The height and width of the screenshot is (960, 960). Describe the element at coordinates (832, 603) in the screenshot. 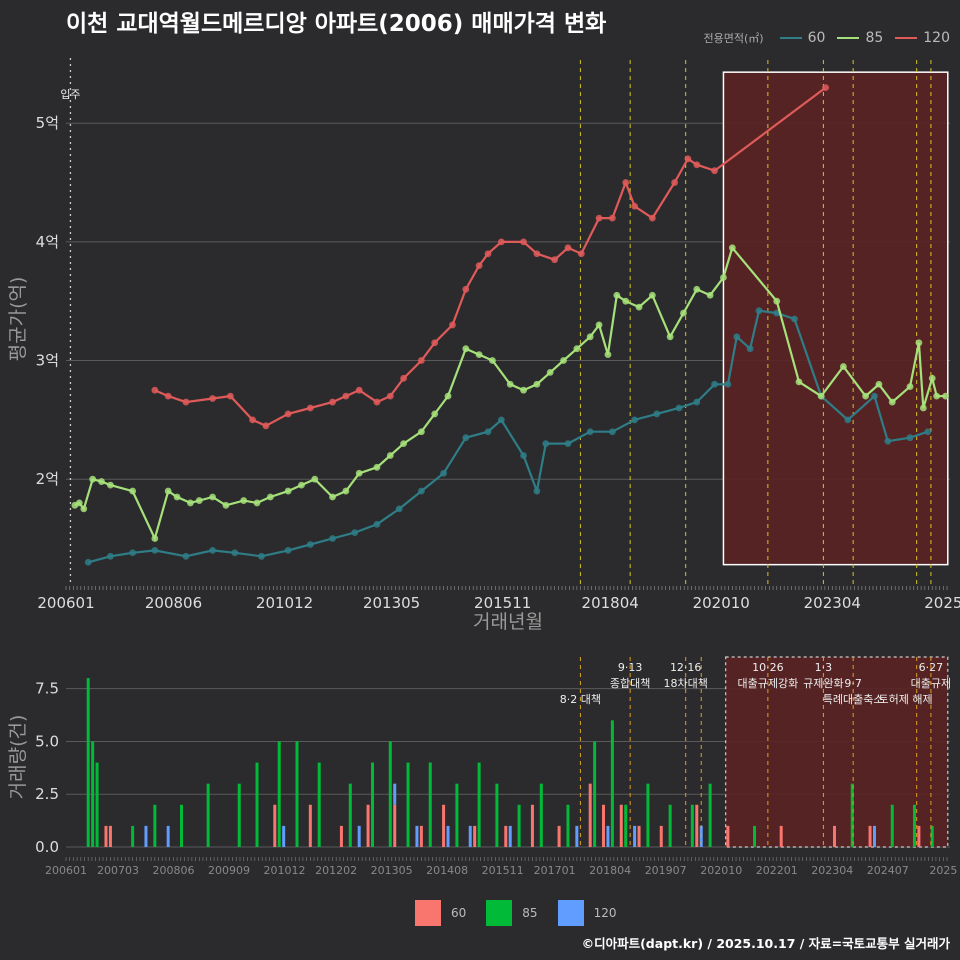

I see `price-x-tick-7: 202304` at that location.